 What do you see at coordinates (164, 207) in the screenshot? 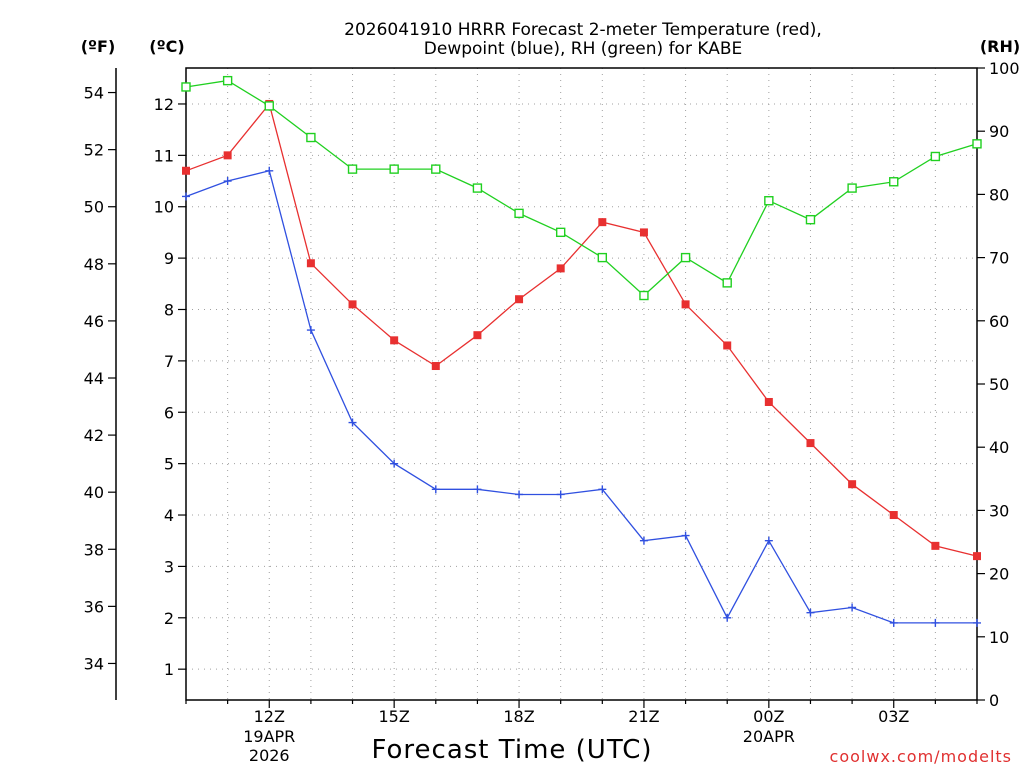
I see `celsius-tick-label: 10` at bounding box center [164, 207].